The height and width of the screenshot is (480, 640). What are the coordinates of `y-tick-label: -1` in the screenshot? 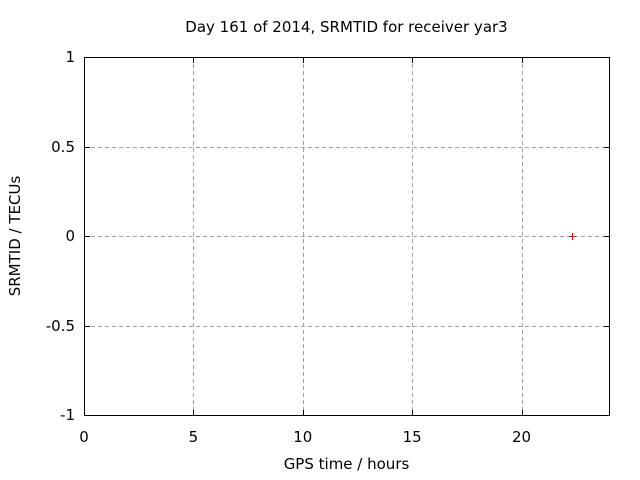 It's located at (67, 415).